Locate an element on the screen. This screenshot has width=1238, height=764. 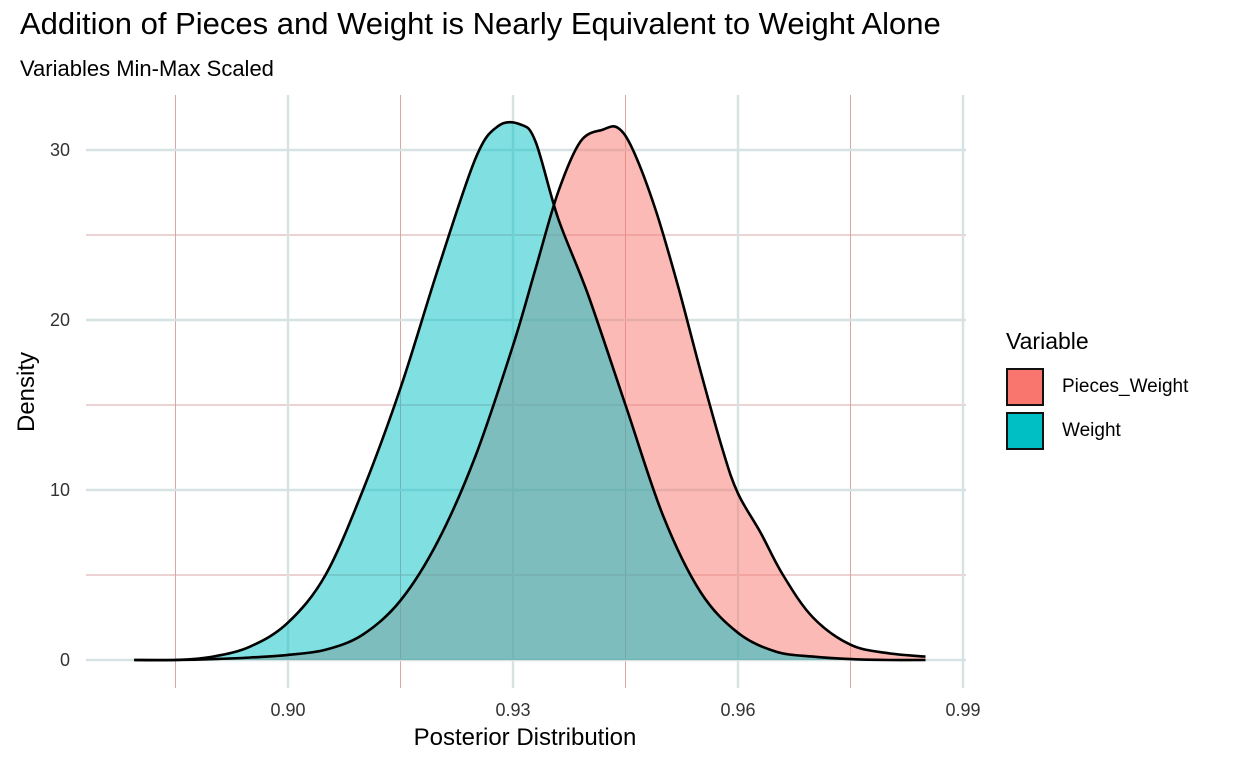
legend-label: Weight is located at coordinates (1091, 430).